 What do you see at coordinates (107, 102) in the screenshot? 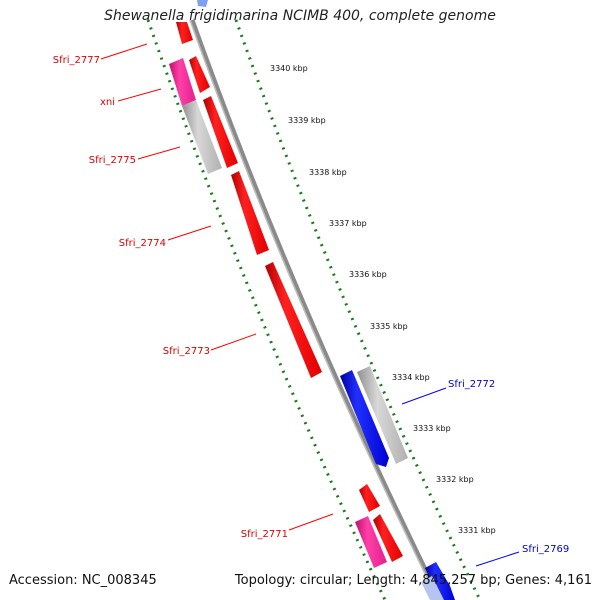
I see `gene-label: xni` at bounding box center [107, 102].